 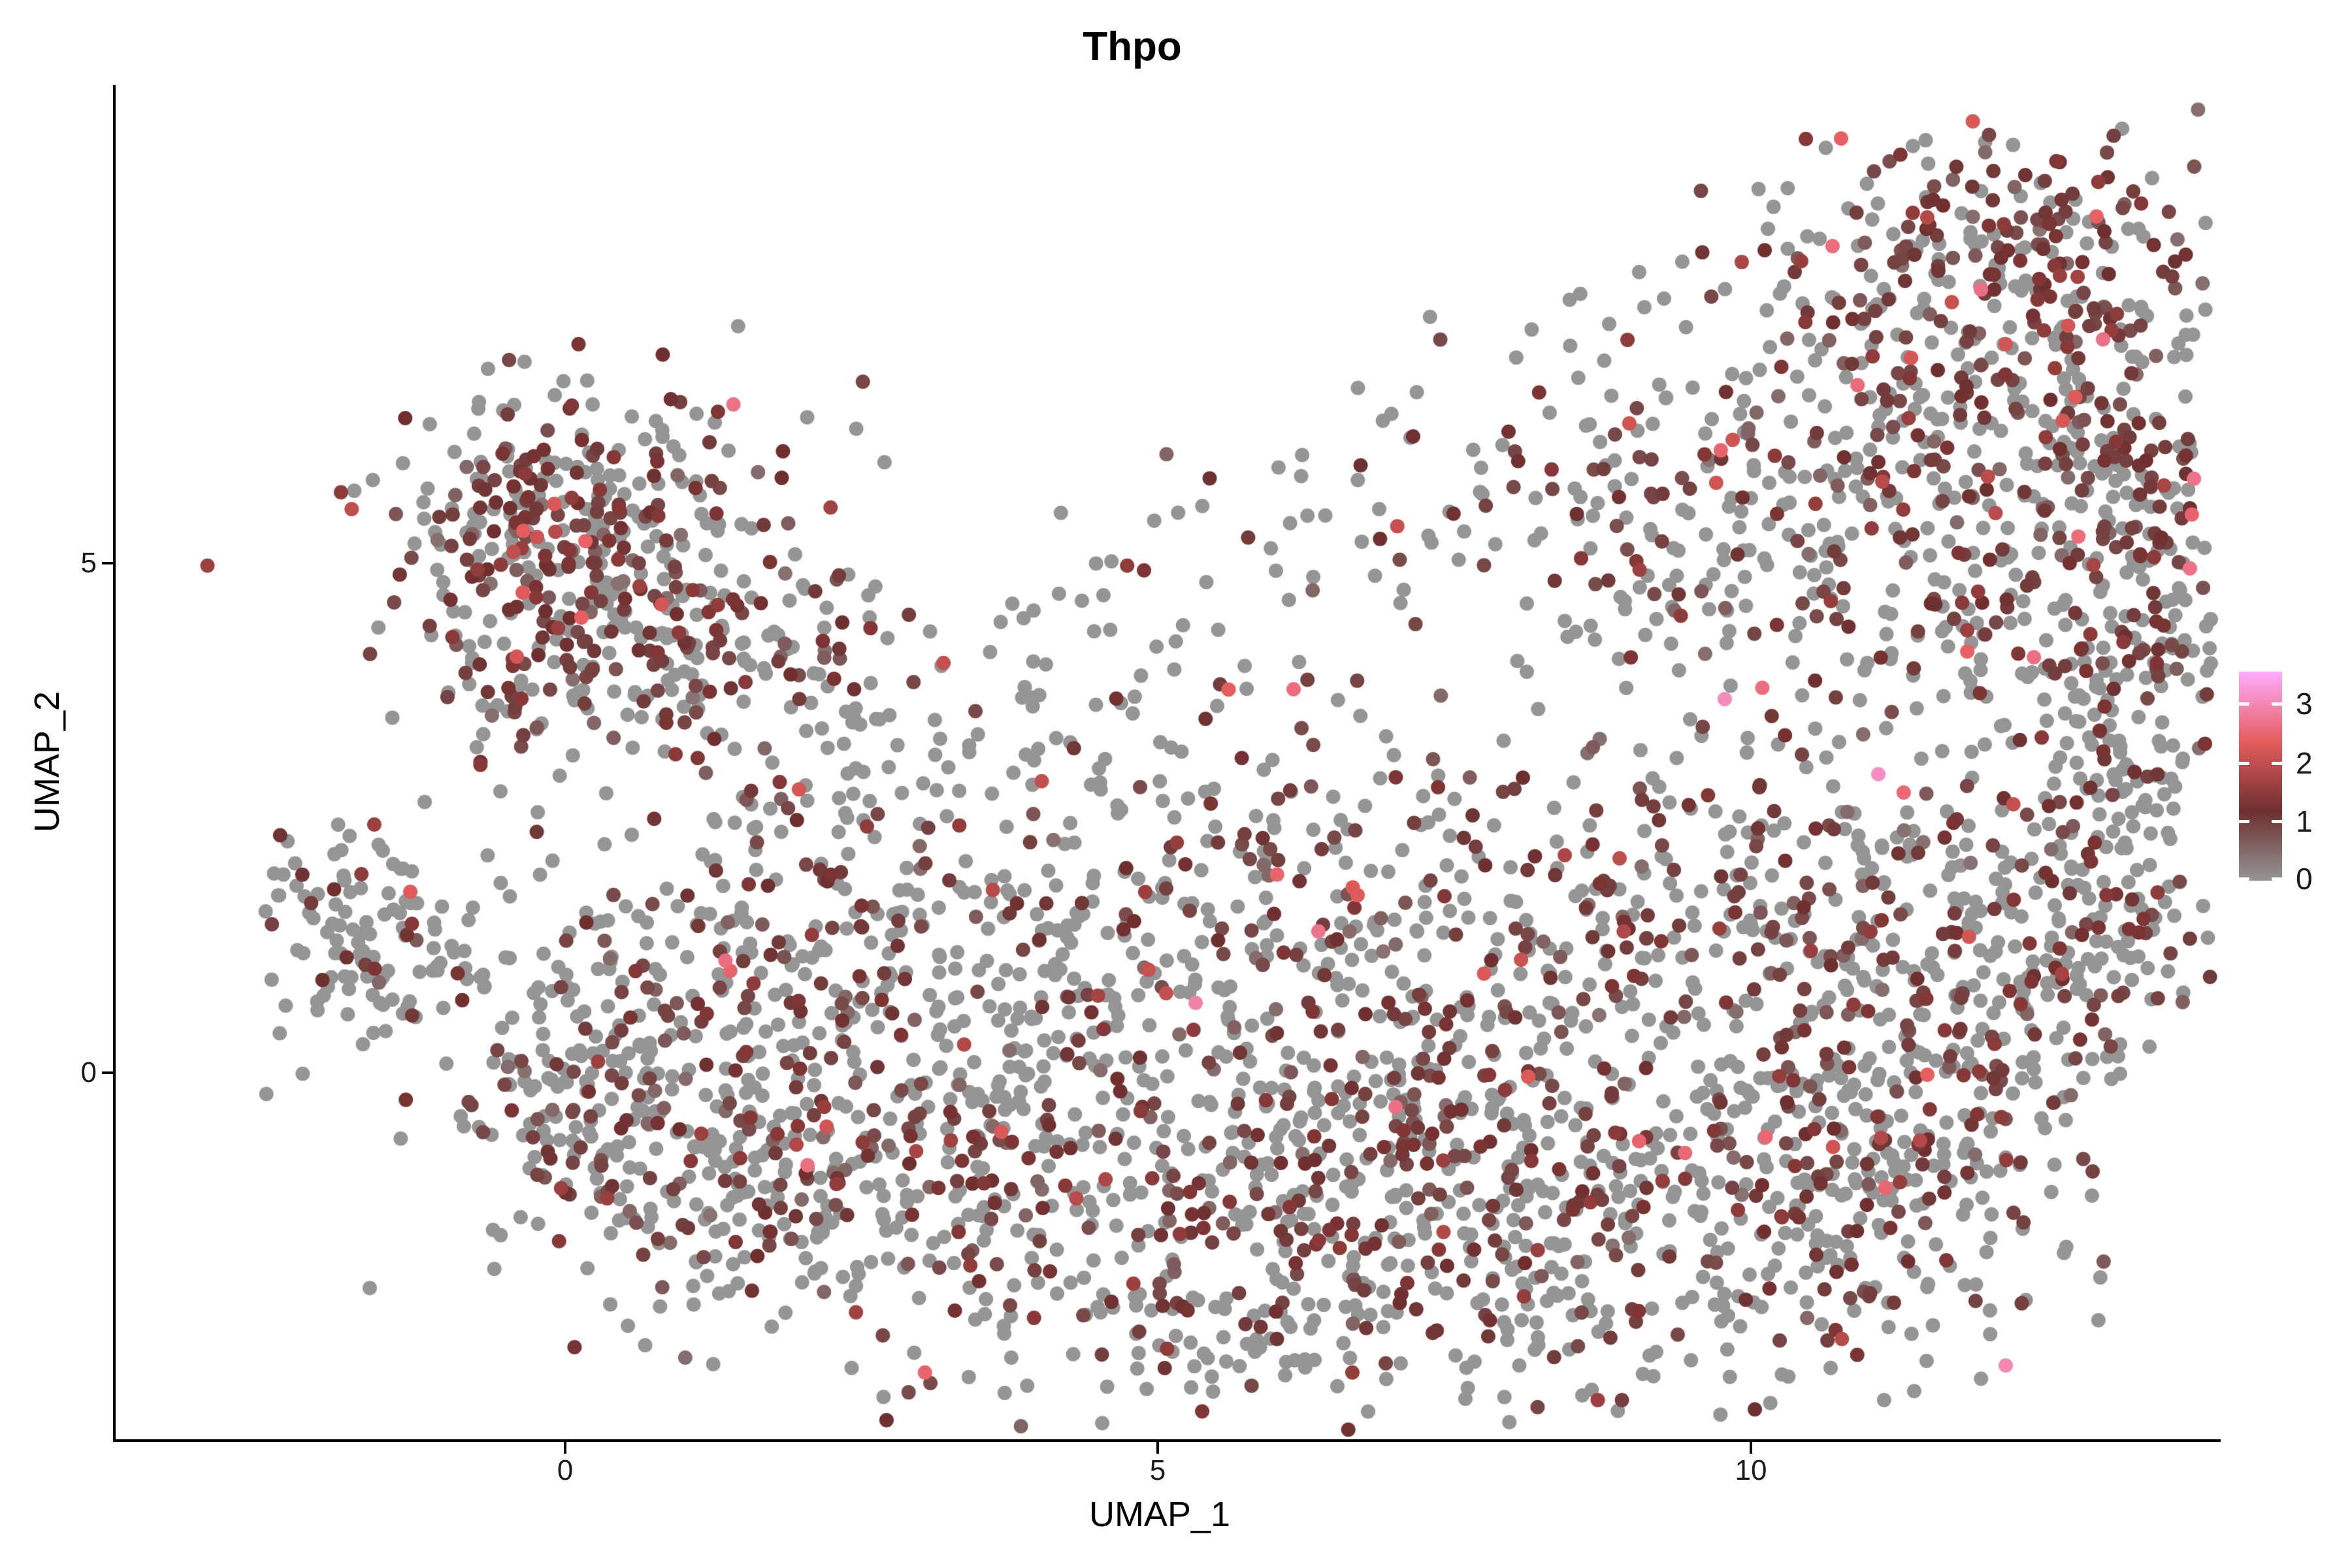 What do you see at coordinates (2304, 763) in the screenshot?
I see `legend-tick-label: 2` at bounding box center [2304, 763].